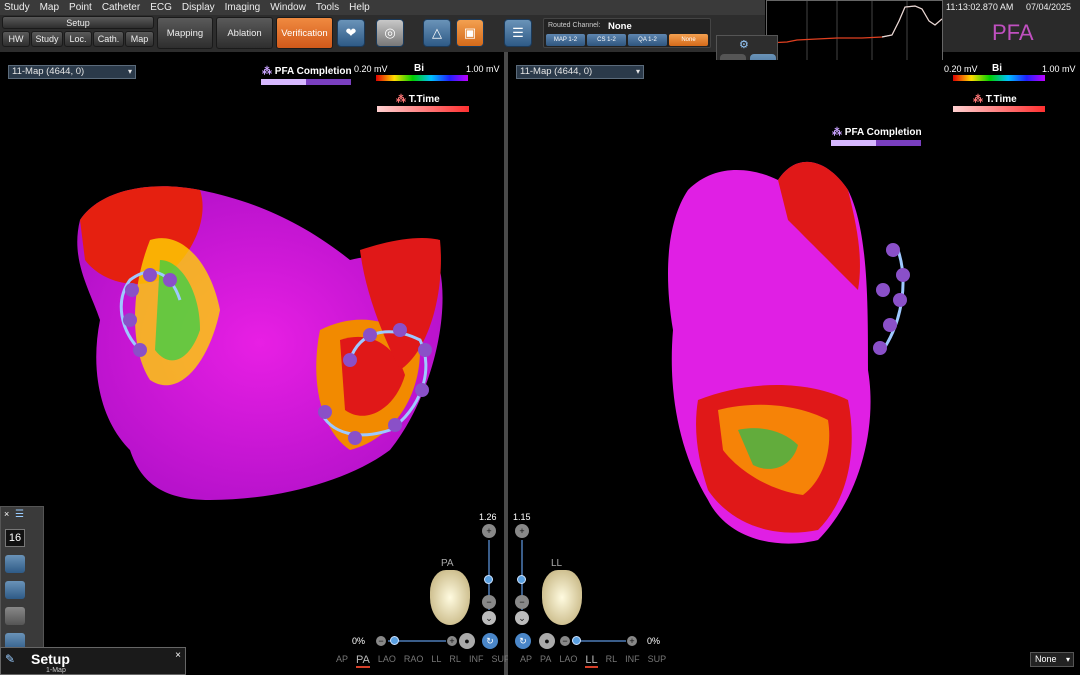 The height and width of the screenshot is (675, 1080). What do you see at coordinates (483, 69) in the screenshot?
I see `bi-max-label: 1.00 mV` at bounding box center [483, 69].